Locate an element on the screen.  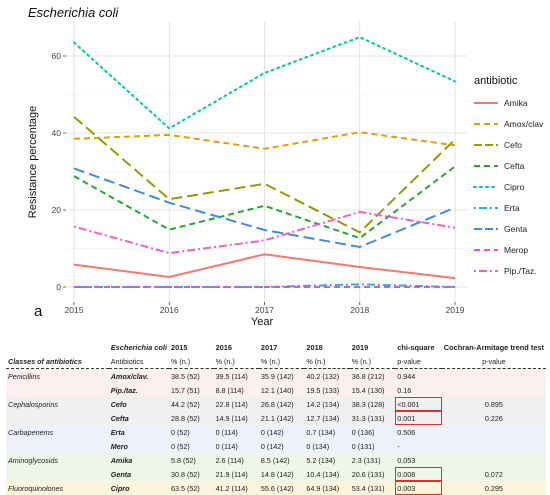
x-tick-label: 2019 is located at coordinates (455, 310).